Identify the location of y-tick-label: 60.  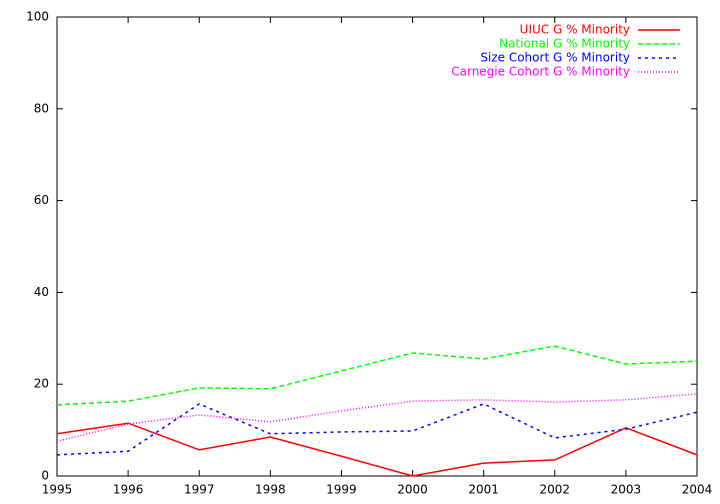
(41, 200).